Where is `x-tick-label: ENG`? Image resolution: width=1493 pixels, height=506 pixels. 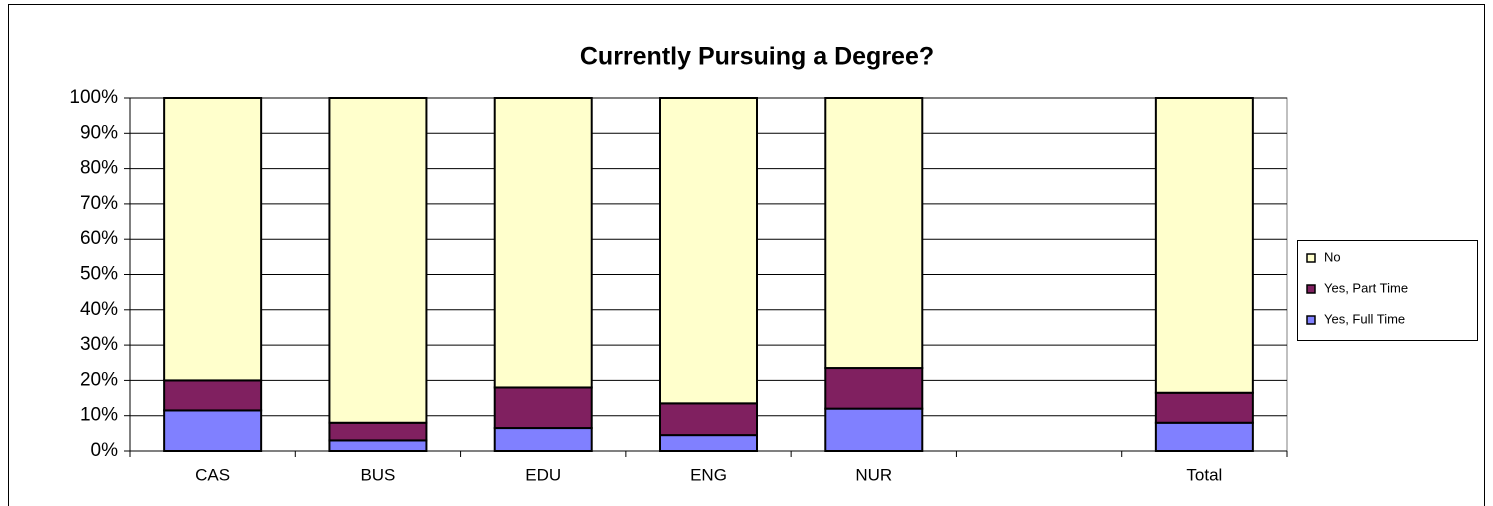
x-tick-label: ENG is located at coordinates (708, 474).